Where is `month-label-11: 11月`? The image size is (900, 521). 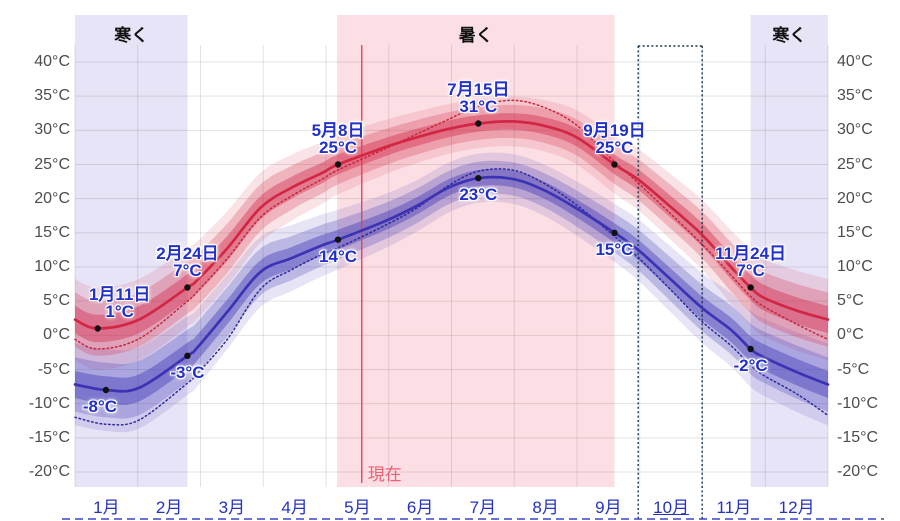 month-label-11: 11月 is located at coordinates (734, 507).